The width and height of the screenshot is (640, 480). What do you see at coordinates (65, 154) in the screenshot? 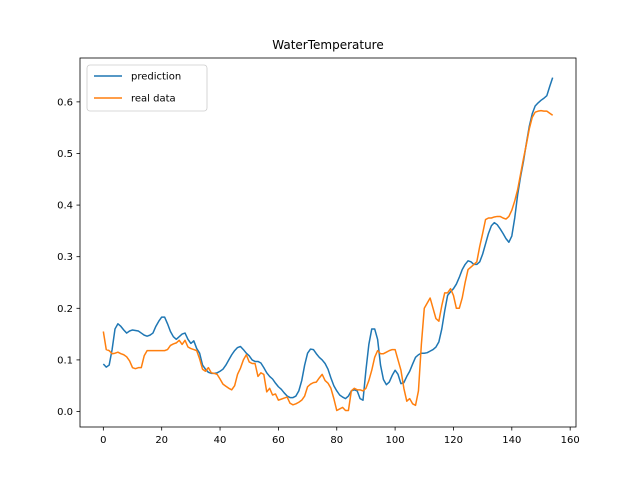
I see `y-tick-label: 0.5` at bounding box center [65, 154].